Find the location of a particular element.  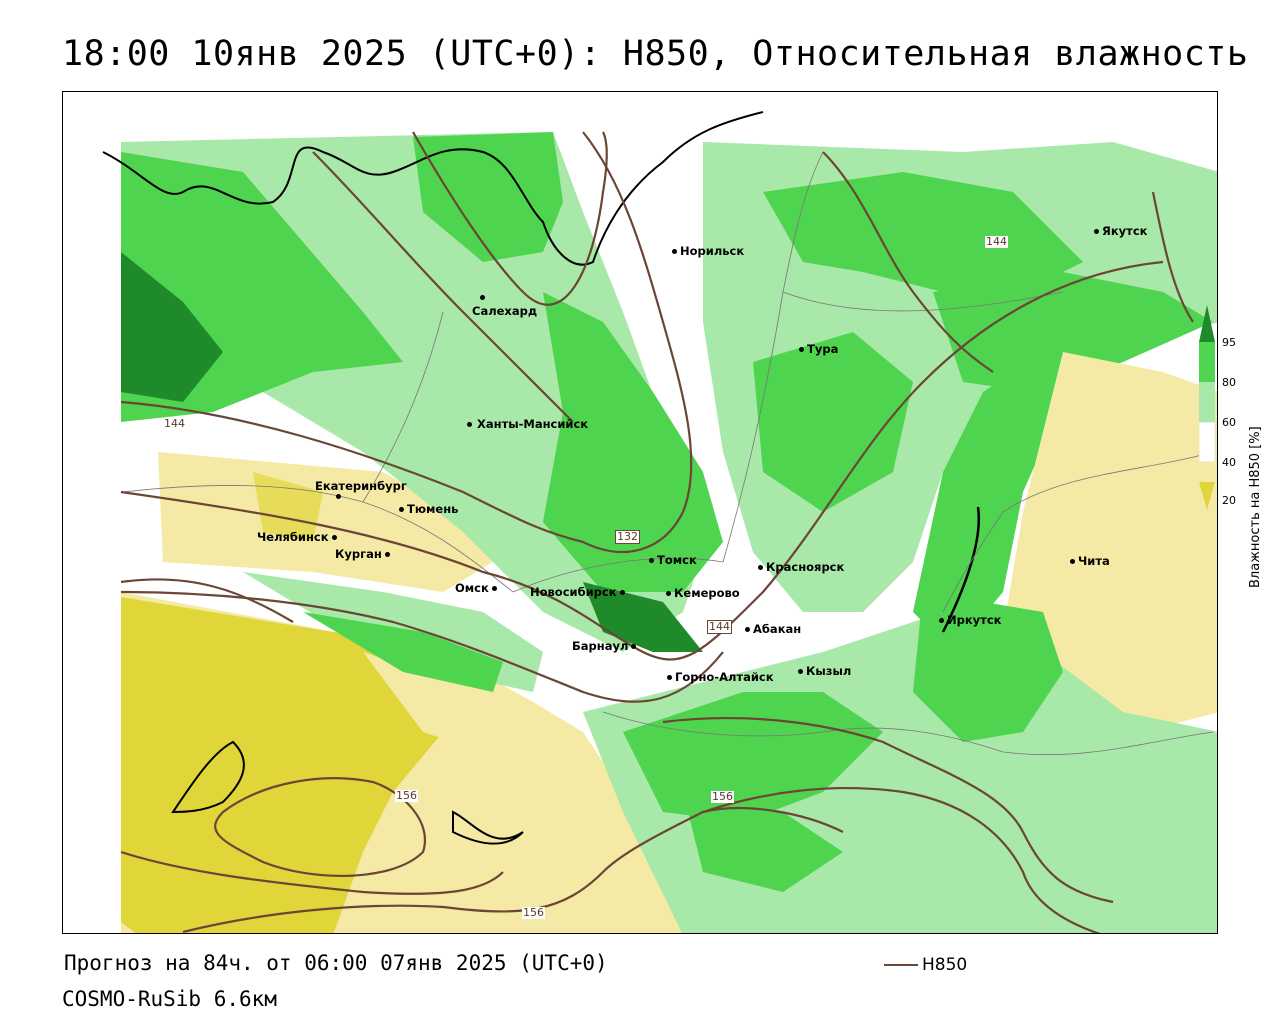

city-label: Ханты-Мансийск is located at coordinates (532, 424).